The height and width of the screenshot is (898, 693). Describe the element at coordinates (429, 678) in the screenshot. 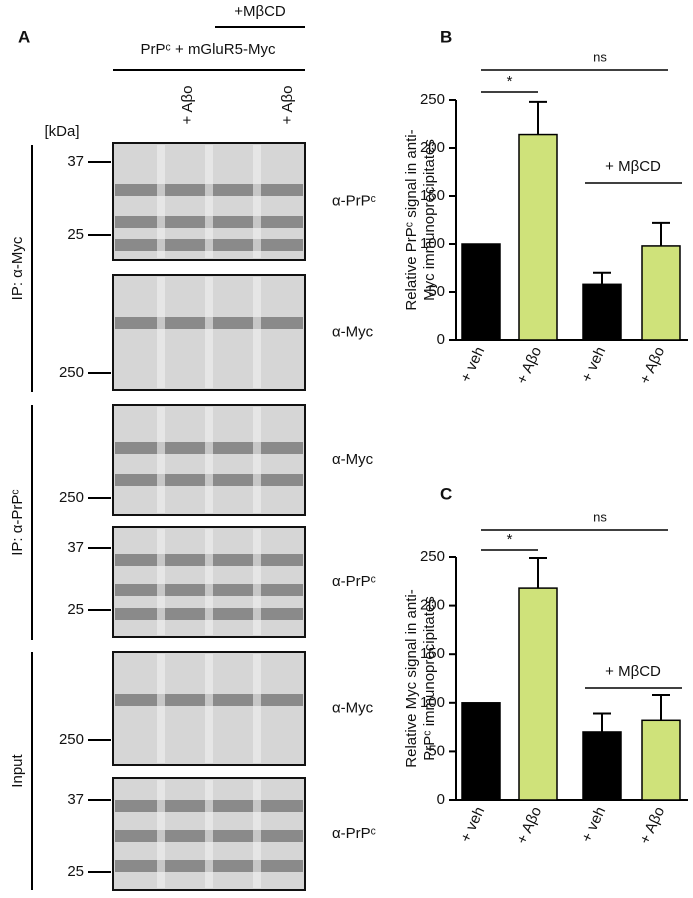

I see `y-axis-label: PrPᶜ immunoprecipitates` at that location.